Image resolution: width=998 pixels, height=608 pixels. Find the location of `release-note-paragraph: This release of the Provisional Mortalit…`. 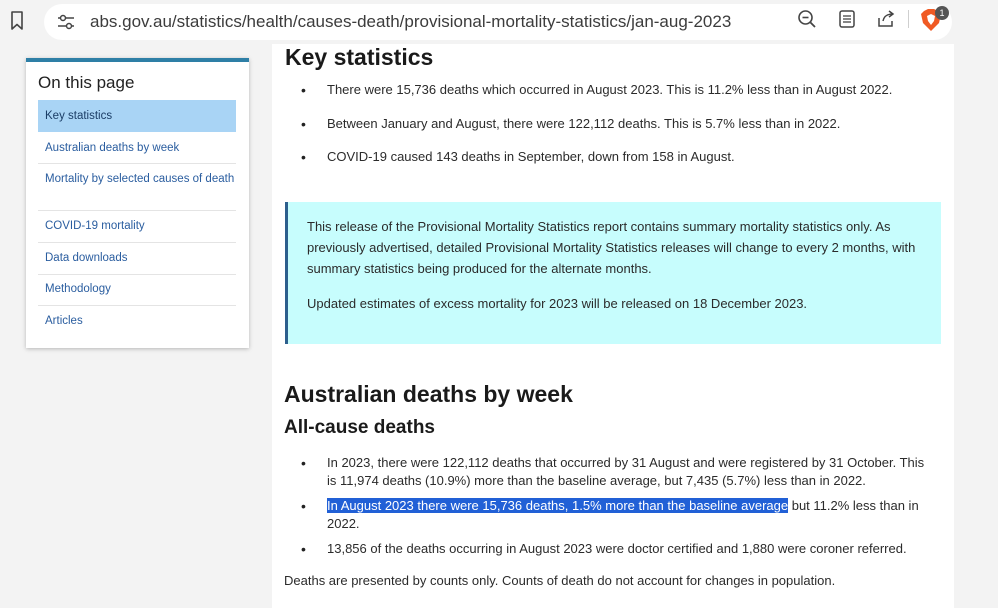

release-note-paragraph: This release of the Provisional Mortalit… is located at coordinates (611, 247).